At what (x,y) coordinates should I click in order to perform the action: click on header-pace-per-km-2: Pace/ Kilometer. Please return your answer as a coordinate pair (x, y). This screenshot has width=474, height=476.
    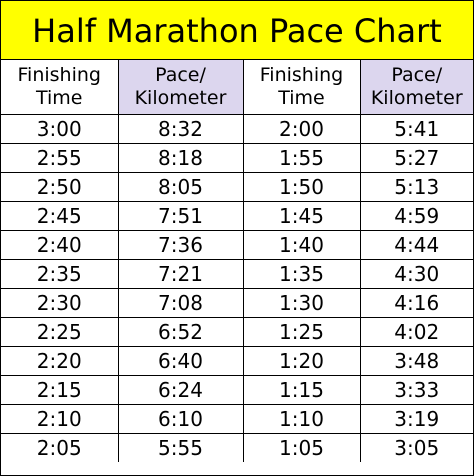
    Looking at the image, I should click on (416, 87).